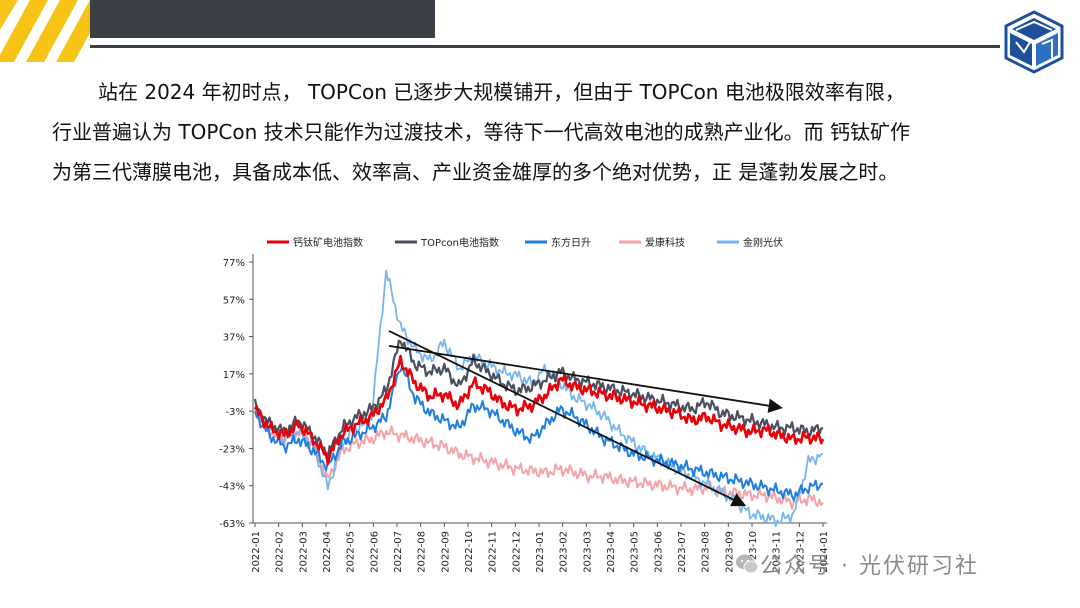  What do you see at coordinates (469, 552) in the screenshot?
I see `x-tick-label: 2022-10` at bounding box center [469, 552].